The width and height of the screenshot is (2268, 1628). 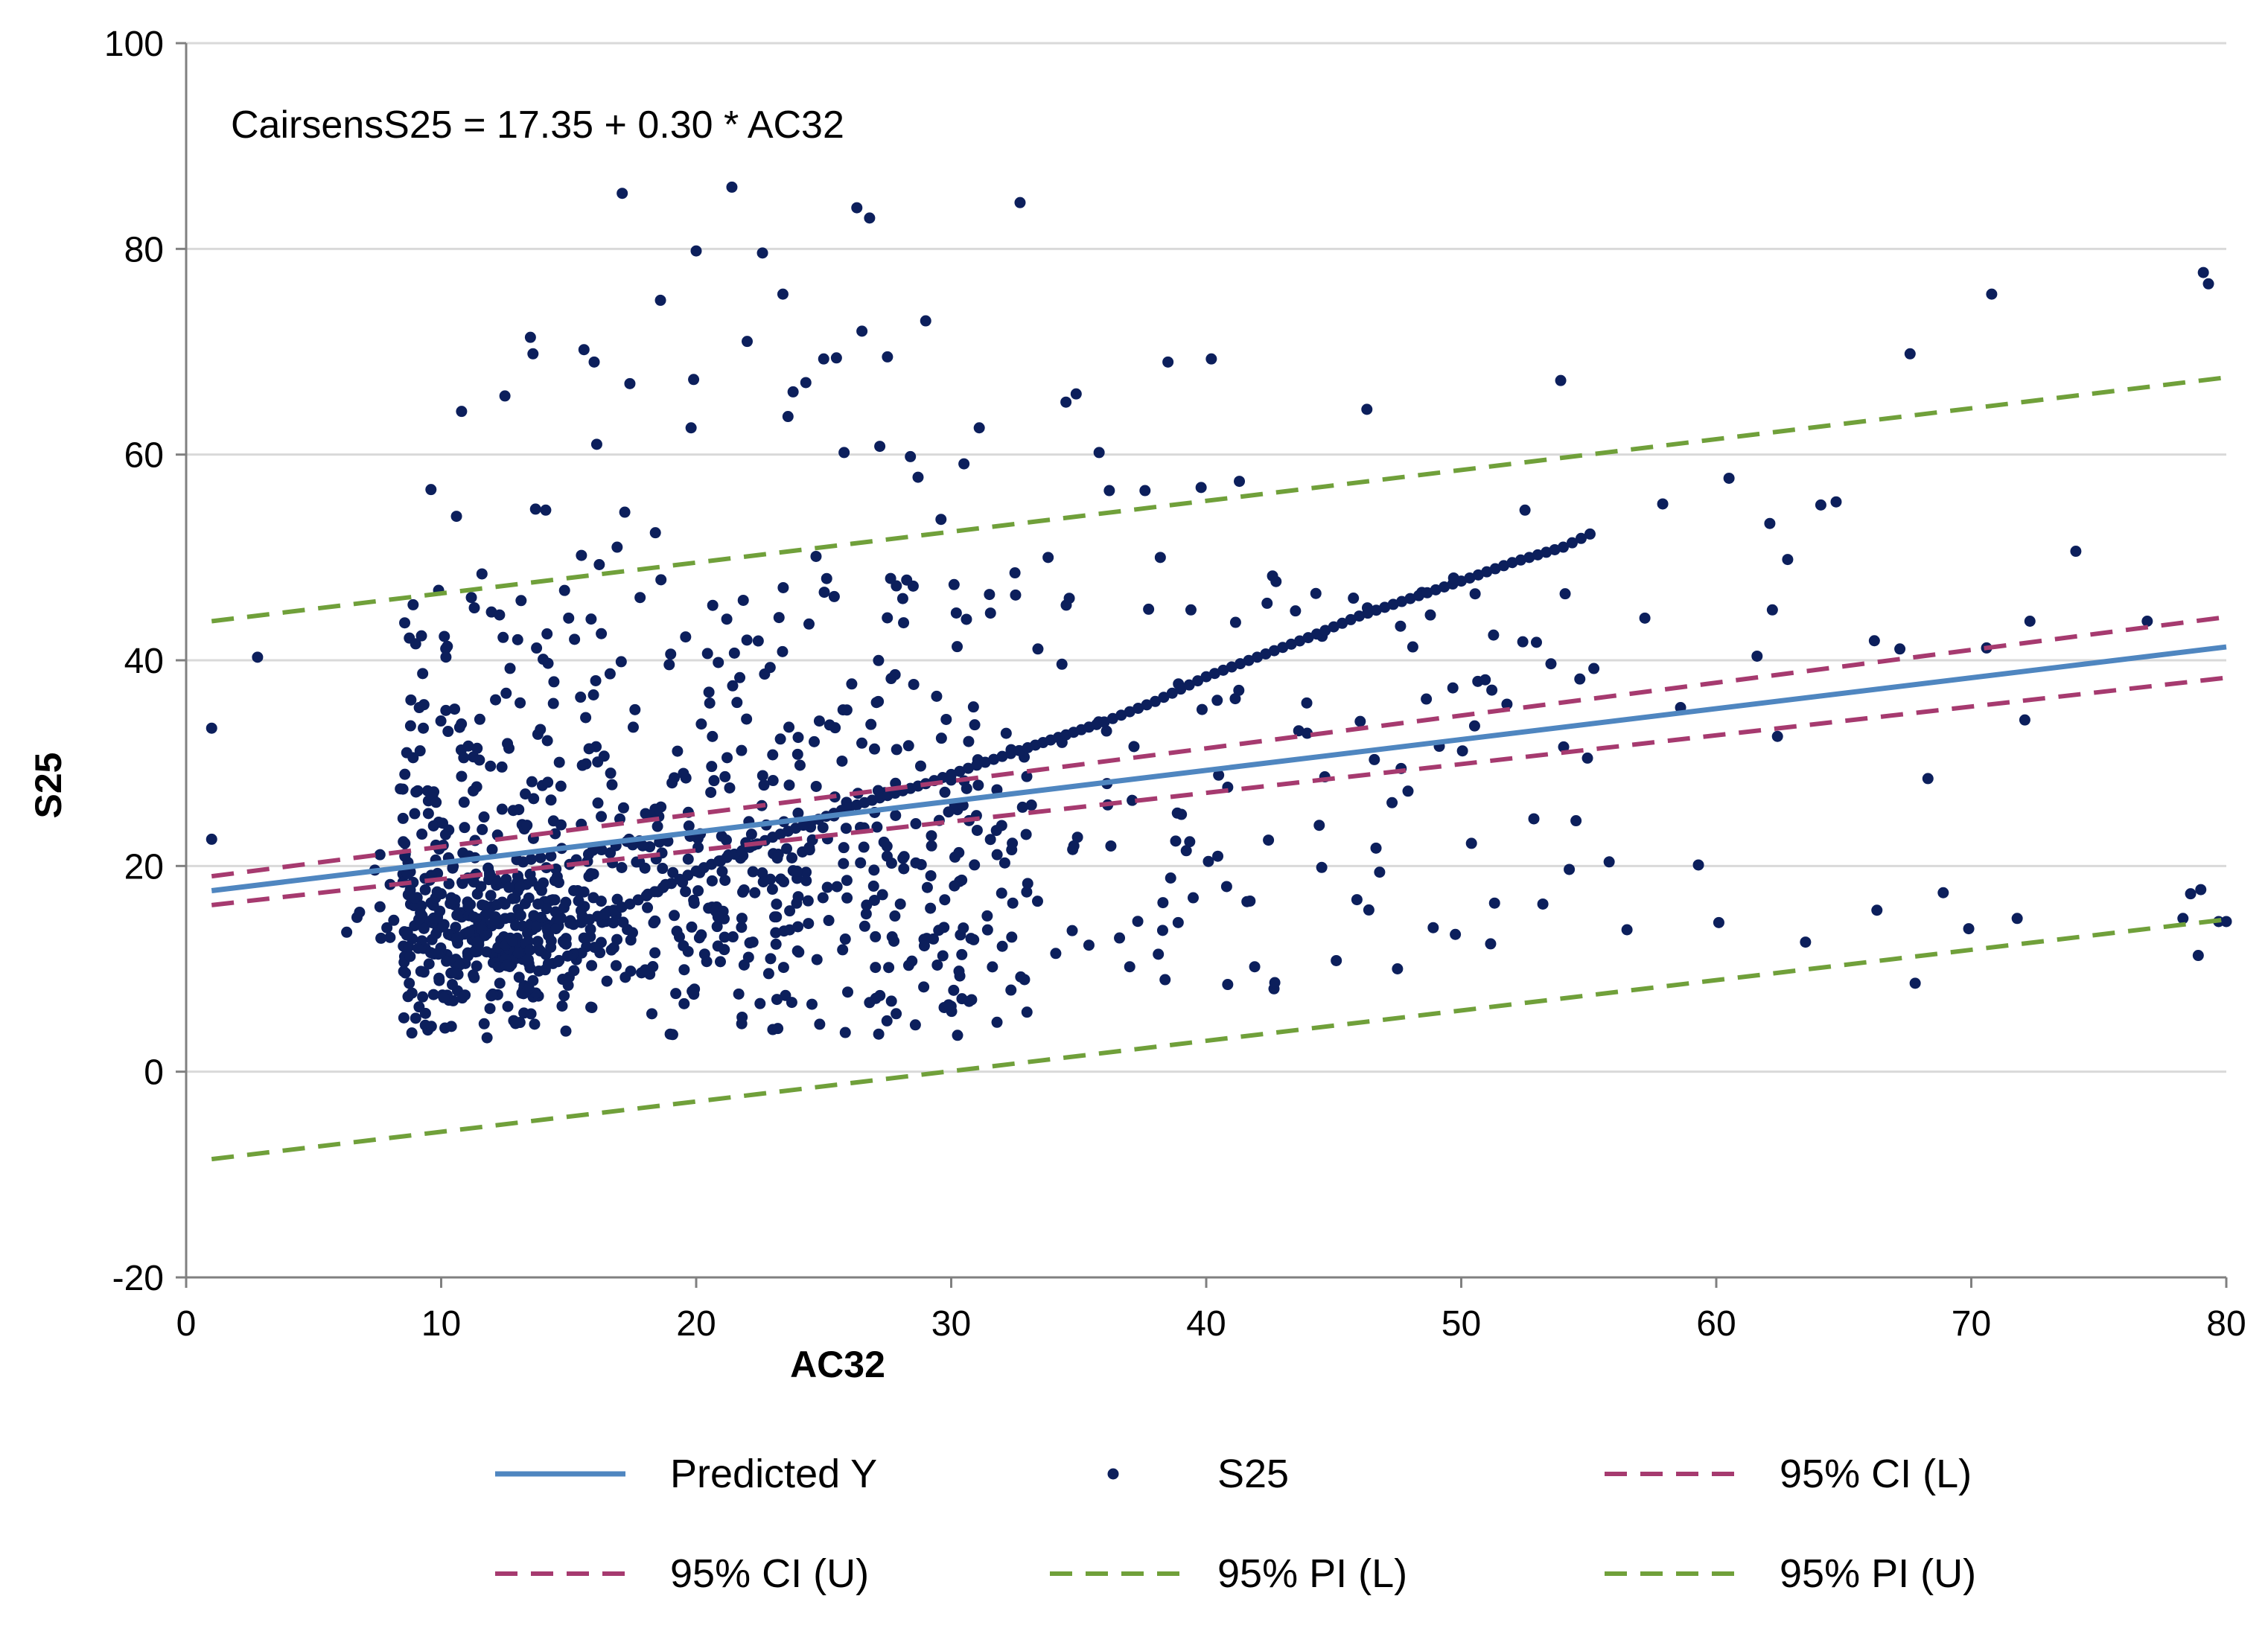 I want to click on x-tick-labels: 0 10 20 30 40 50 60 70 80, so click(x=1211, y=1310).